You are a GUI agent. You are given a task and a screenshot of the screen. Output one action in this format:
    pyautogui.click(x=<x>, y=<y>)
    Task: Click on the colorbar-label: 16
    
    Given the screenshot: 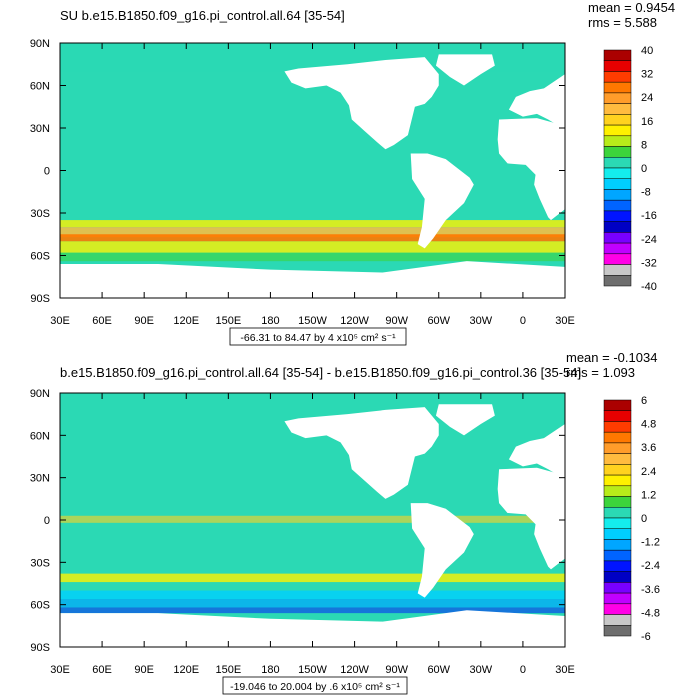 What is the action you would take?
    pyautogui.click(x=647, y=122)
    